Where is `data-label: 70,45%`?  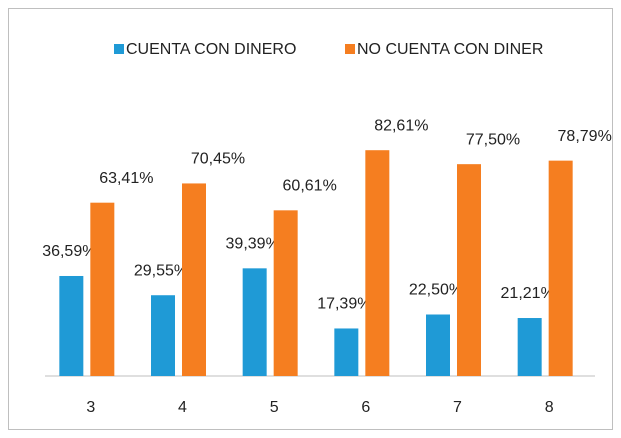
data-label: 70,45% is located at coordinates (218, 159).